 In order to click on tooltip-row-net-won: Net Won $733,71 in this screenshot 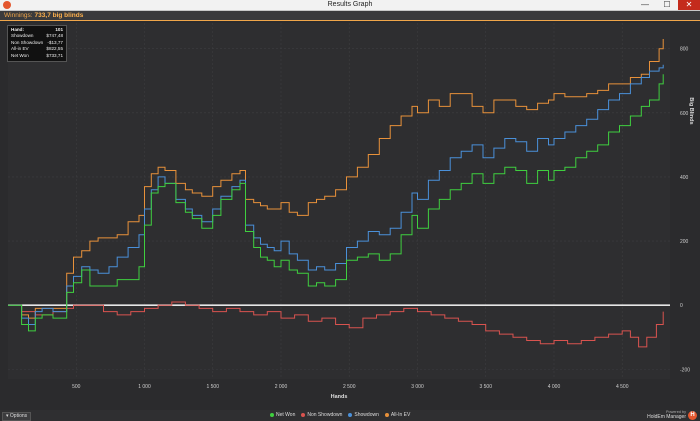, I will do `click(37, 55)`.